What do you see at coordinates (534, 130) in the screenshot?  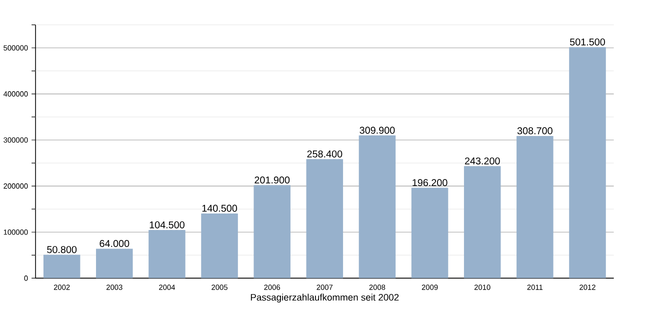 I see `data-label: 308.700` at bounding box center [534, 130].